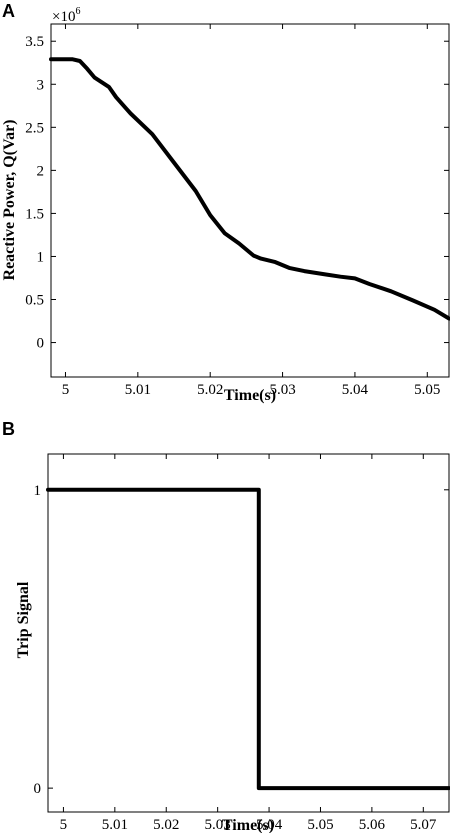 The image size is (450, 833). What do you see at coordinates (41, 171) in the screenshot?
I see `y-tick-label: 2` at bounding box center [41, 171].